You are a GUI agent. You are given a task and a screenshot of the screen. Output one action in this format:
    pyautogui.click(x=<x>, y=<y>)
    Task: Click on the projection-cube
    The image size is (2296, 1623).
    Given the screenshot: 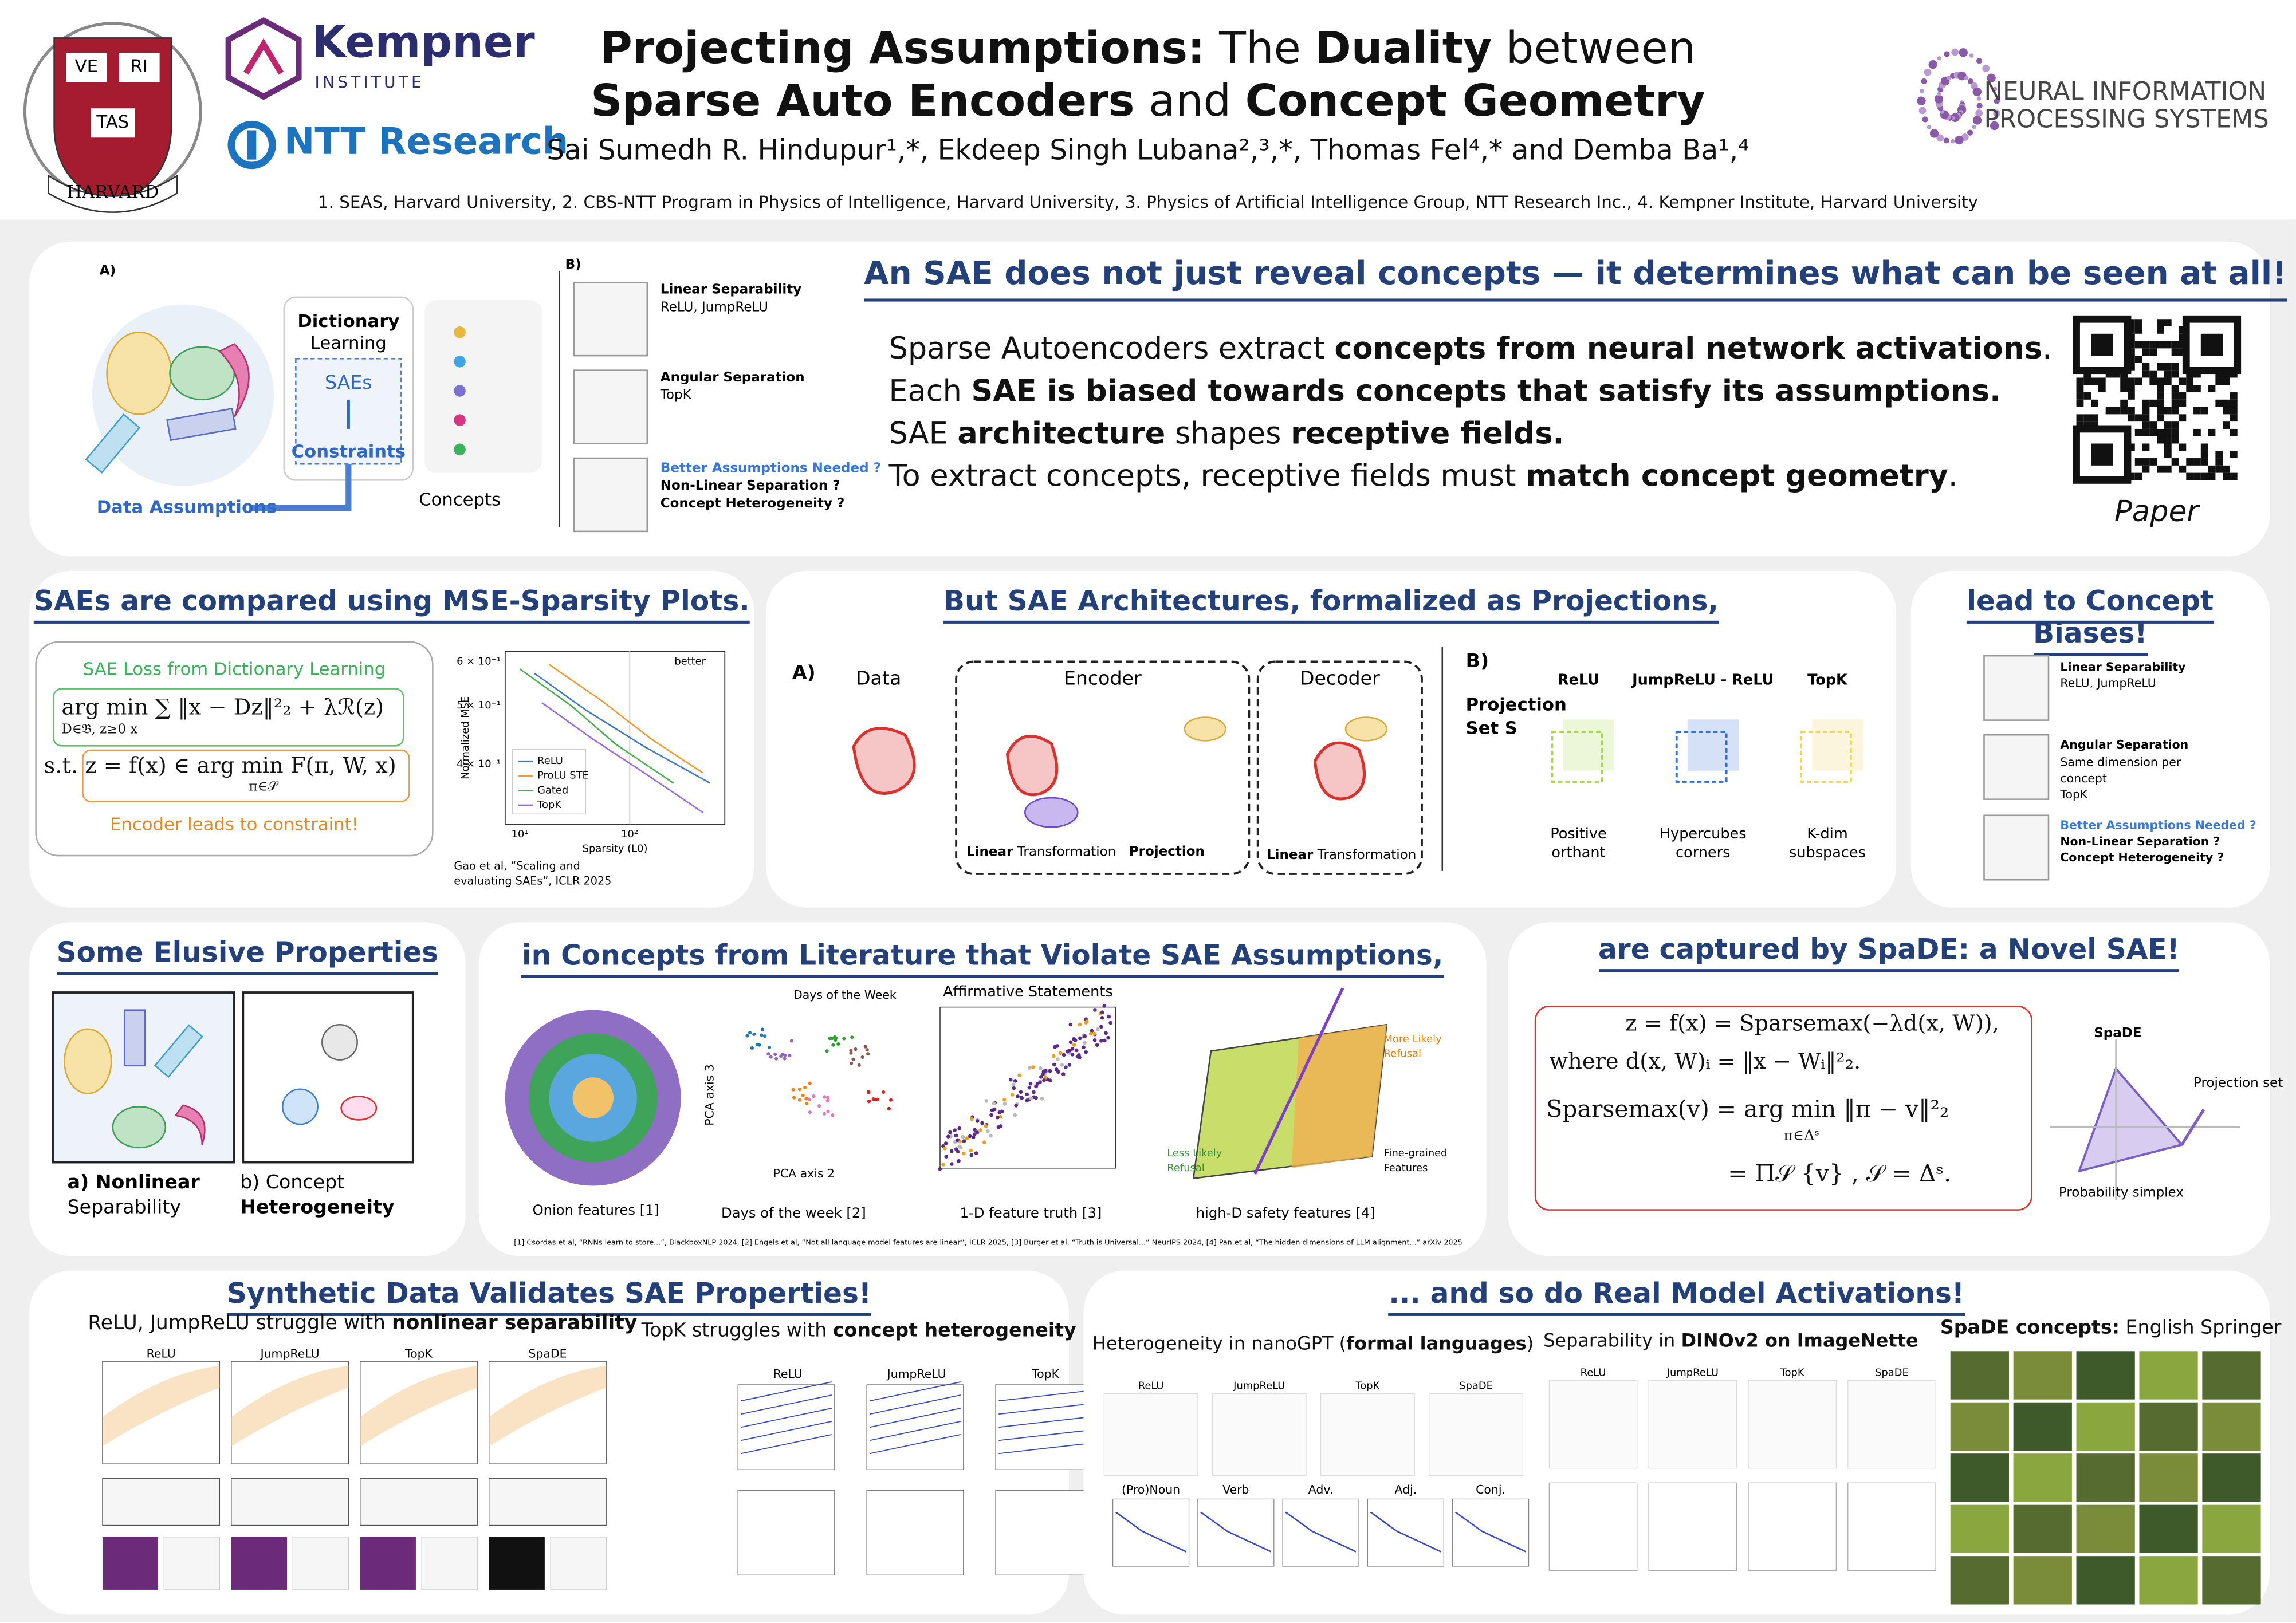 What is the action you would take?
    pyautogui.click(x=1577, y=757)
    